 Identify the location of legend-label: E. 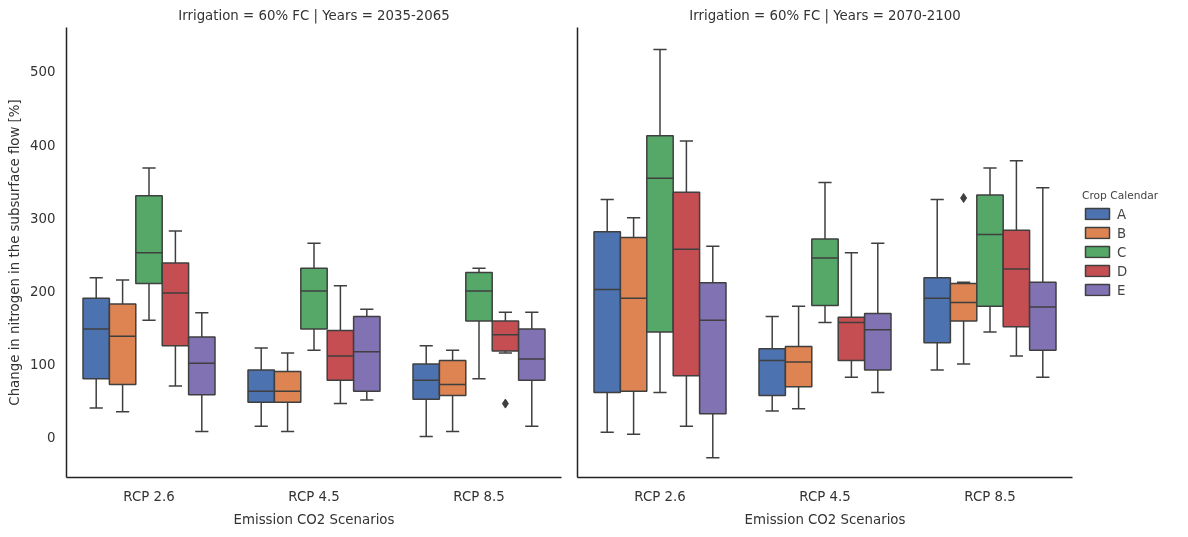
(1122, 289).